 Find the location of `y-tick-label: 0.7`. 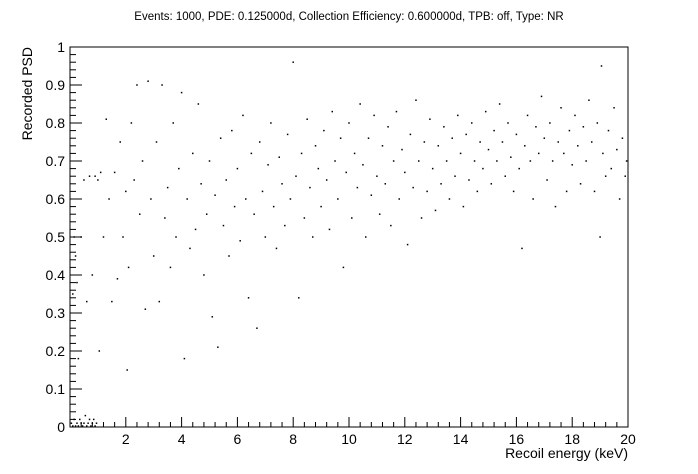

y-tick-label: 0.7 is located at coordinates (56, 161).